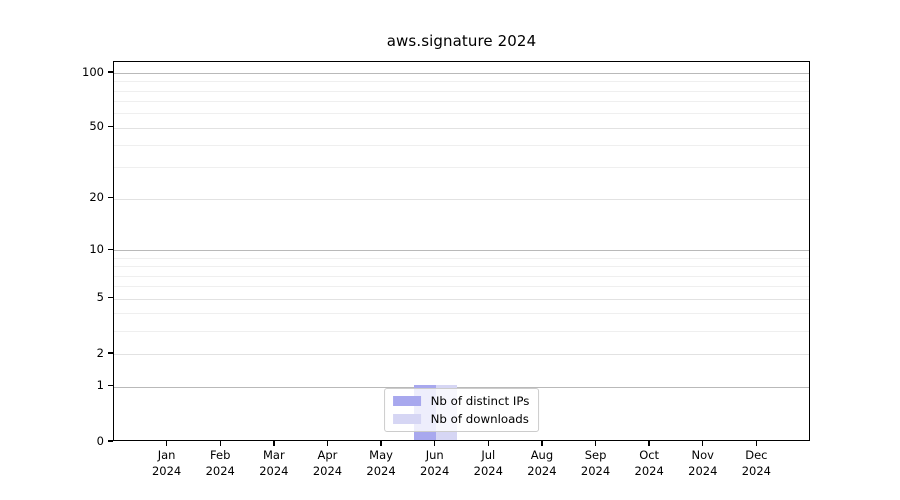 The width and height of the screenshot is (900, 500). What do you see at coordinates (488, 443) in the screenshot?
I see `x-tick-mark-jul` at bounding box center [488, 443].